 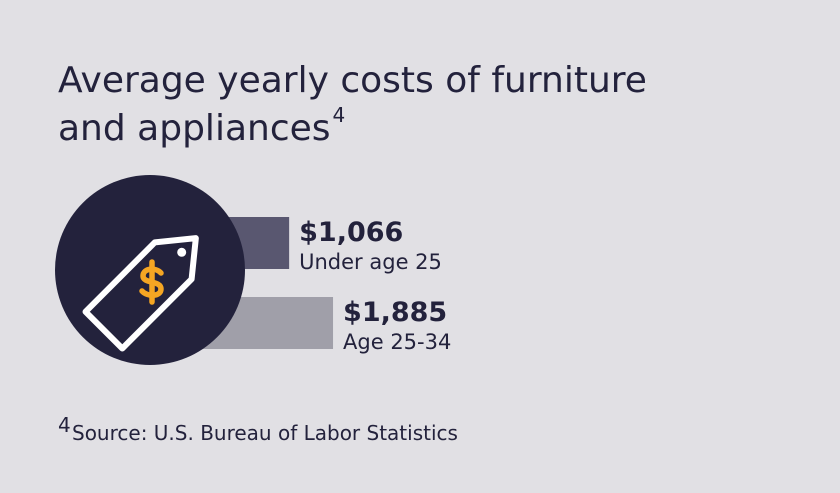 What do you see at coordinates (370, 262) in the screenshot?
I see `category-label: Under age 25` at bounding box center [370, 262].